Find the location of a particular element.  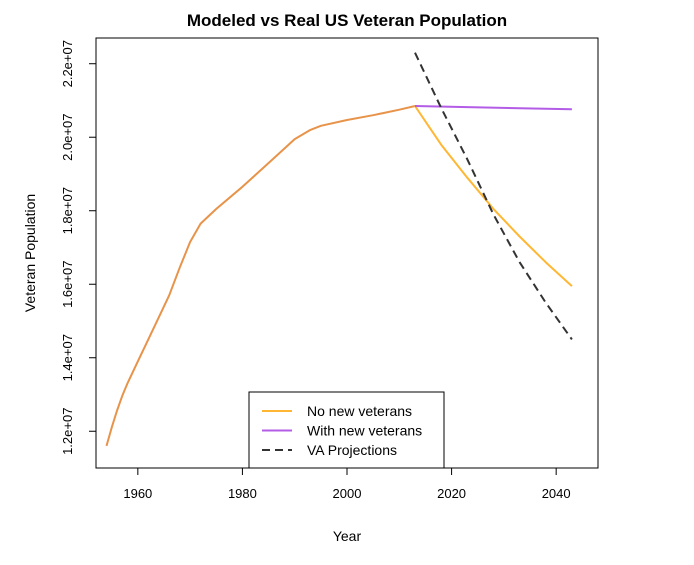

y-tick-label: 1.2e+07 is located at coordinates (67, 431).